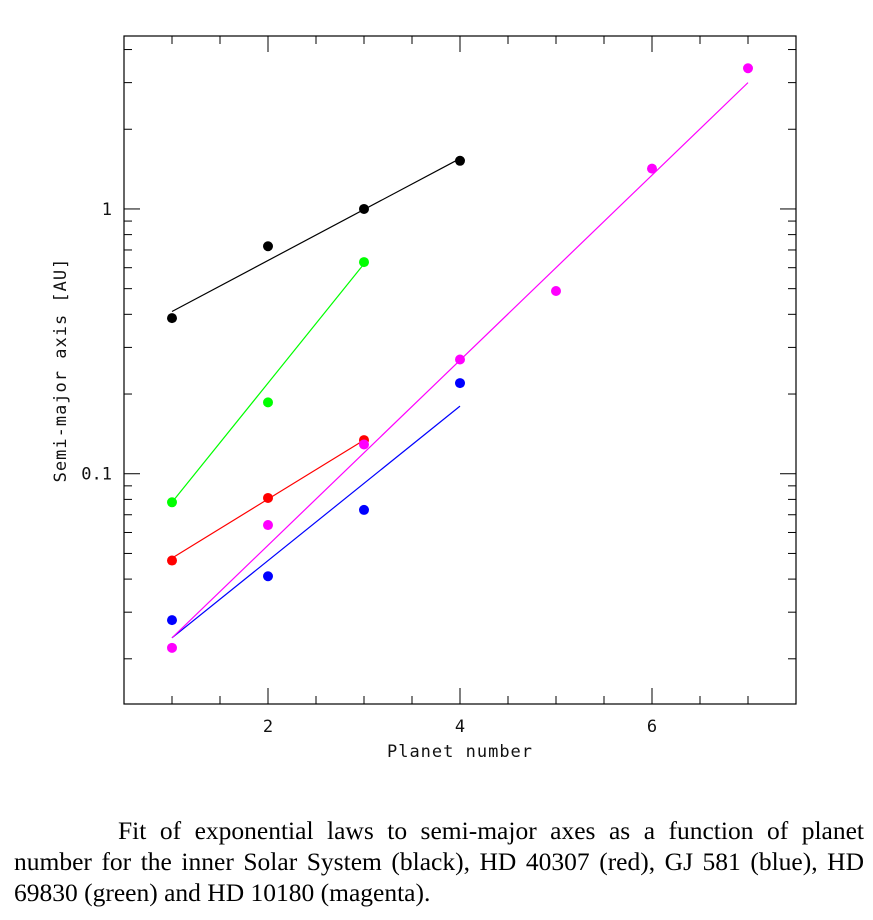  What do you see at coordinates (107, 210) in the screenshot?
I see `y-tick-label: 1` at bounding box center [107, 210].